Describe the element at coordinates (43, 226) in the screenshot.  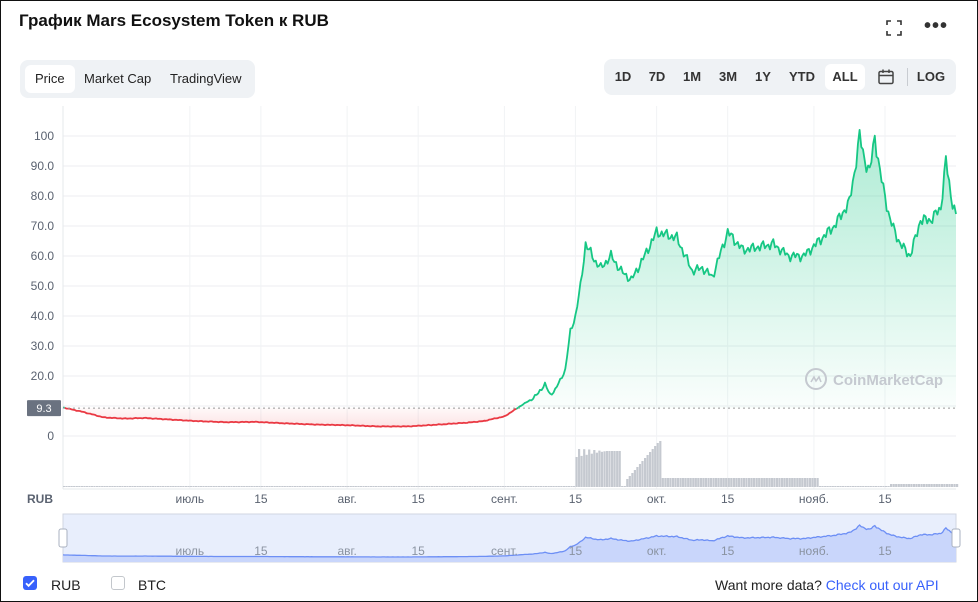
I see `y-tick-label: 70.0` at that location.